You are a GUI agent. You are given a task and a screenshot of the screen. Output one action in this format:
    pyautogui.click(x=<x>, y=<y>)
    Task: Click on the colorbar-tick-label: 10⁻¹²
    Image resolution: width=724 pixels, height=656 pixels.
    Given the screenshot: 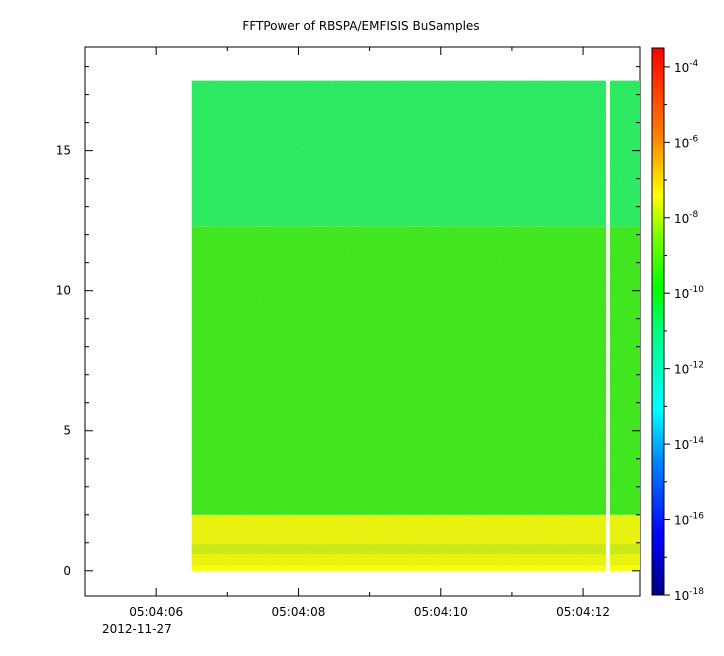 What is the action you would take?
    pyautogui.click(x=689, y=369)
    